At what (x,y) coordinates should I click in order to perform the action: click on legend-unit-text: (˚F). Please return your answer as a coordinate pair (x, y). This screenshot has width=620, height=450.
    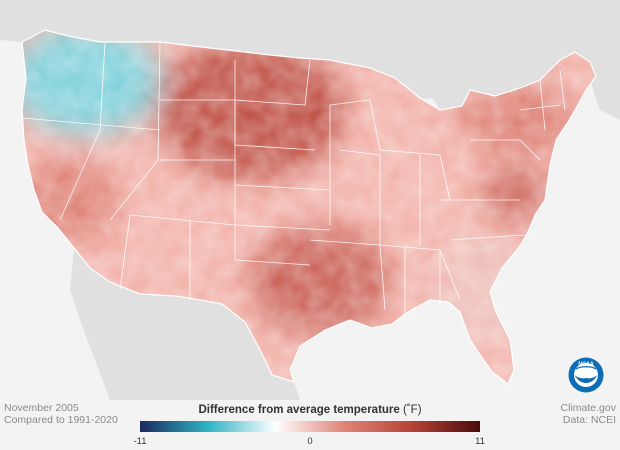
    Looking at the image, I should click on (412, 410).